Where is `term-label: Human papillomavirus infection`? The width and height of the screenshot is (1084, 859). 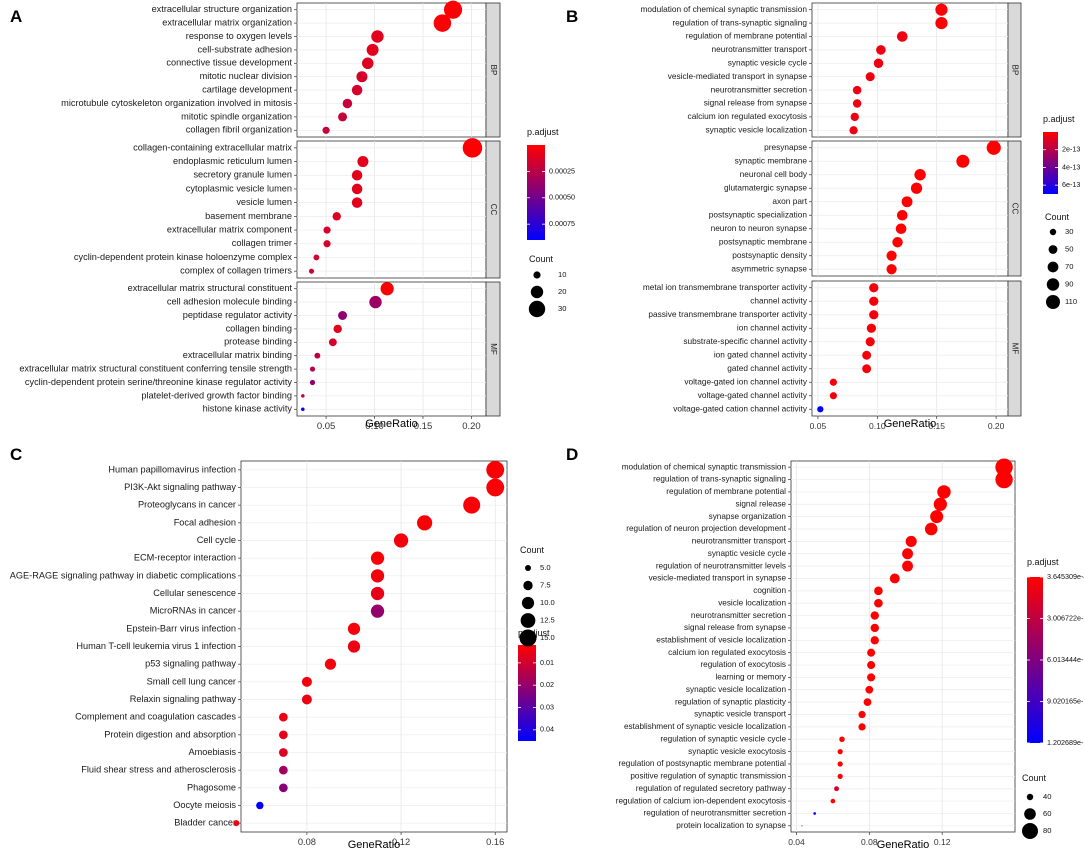
term-label: Human papillomavirus infection is located at coordinates (172, 469).